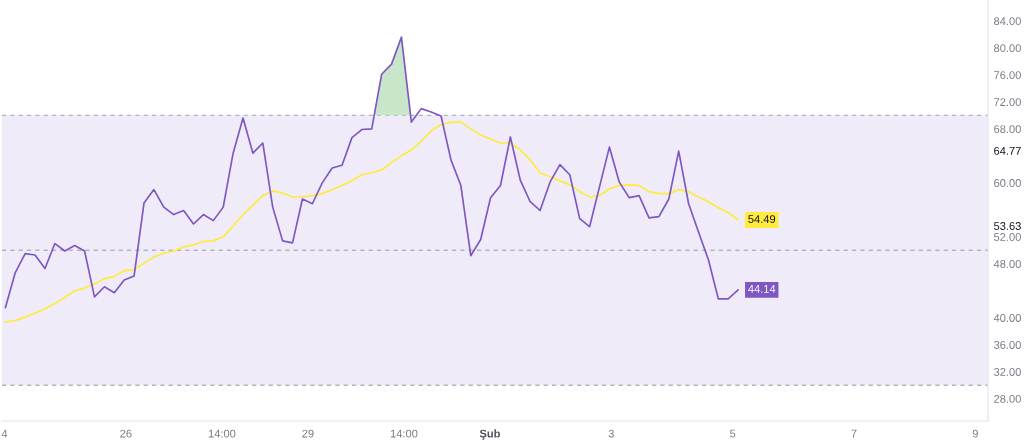 The image size is (1024, 441). I want to click on y-tick-label: 60.00, so click(1007, 183).